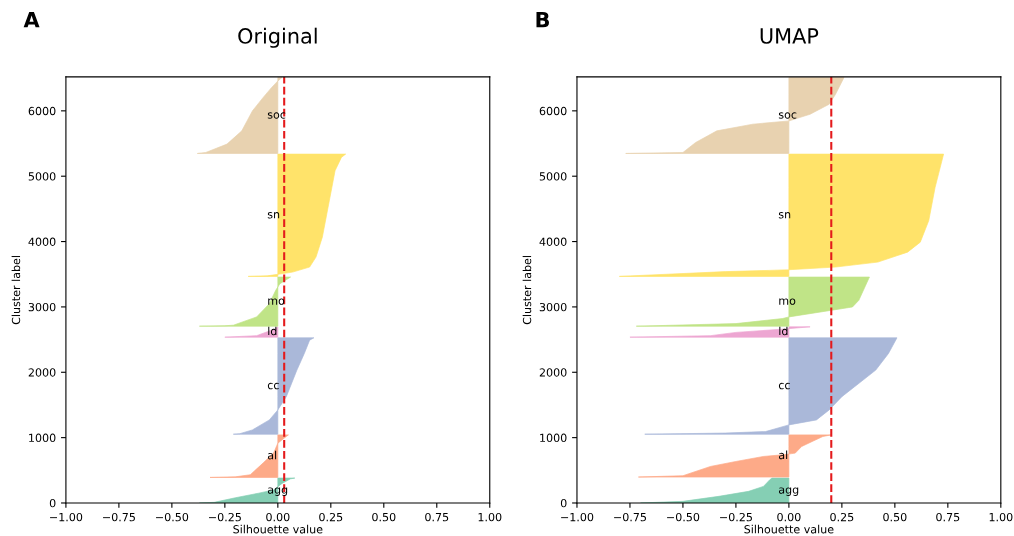 Image resolution: width=1014 pixels, height=536 pixels. I want to click on text: B, so click(542, 20).